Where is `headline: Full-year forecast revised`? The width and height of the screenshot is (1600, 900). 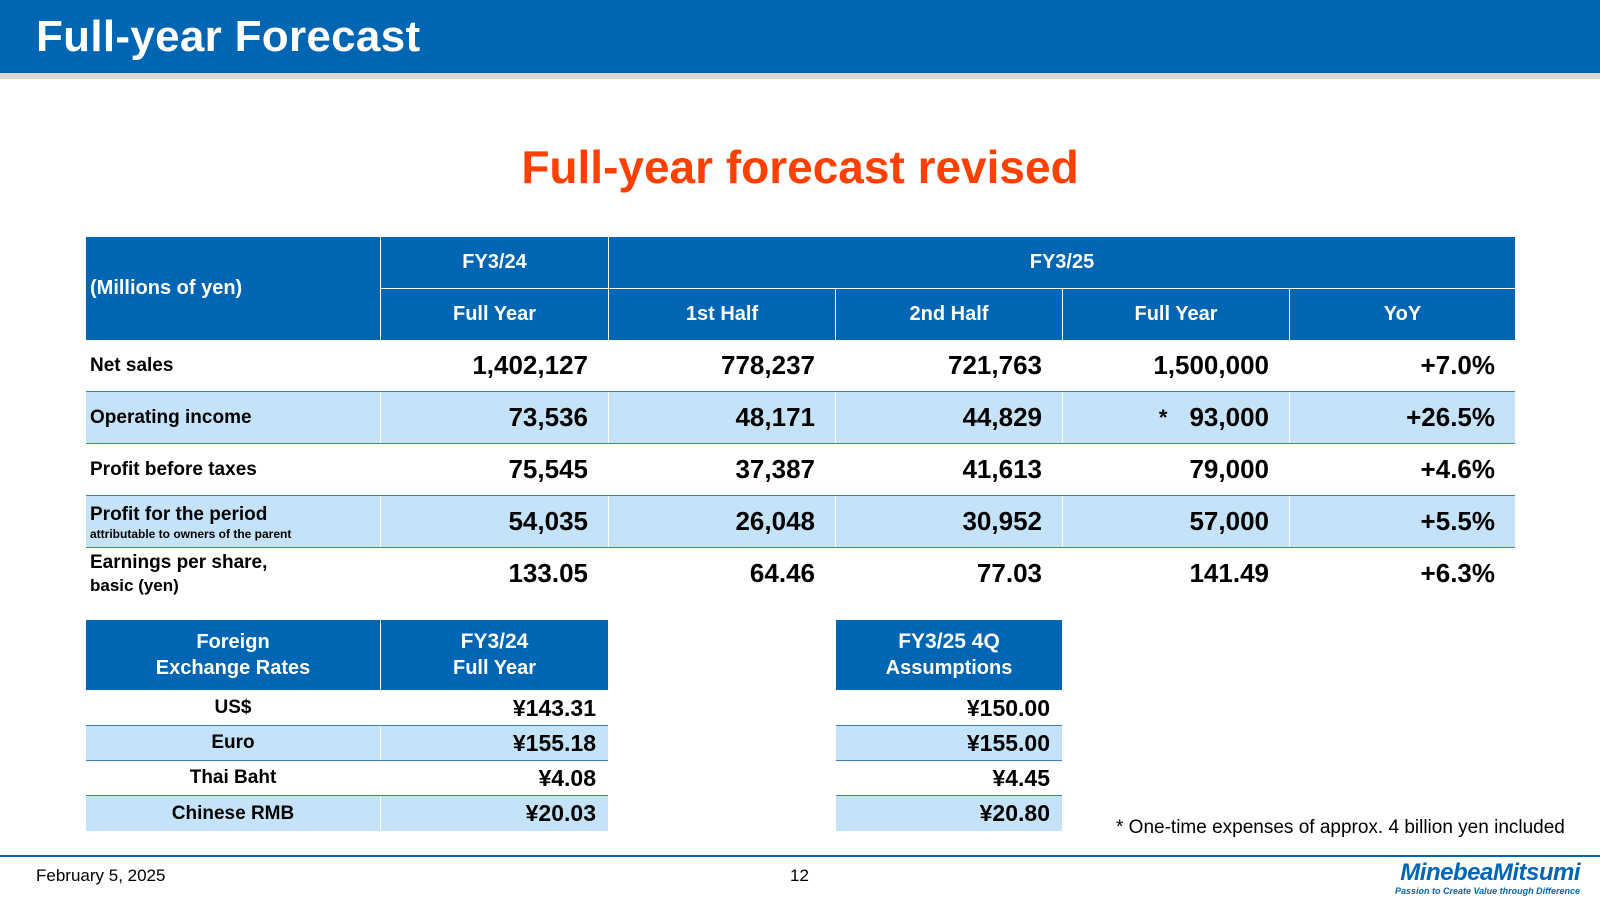
headline: Full-year forecast revised is located at coordinates (800, 167).